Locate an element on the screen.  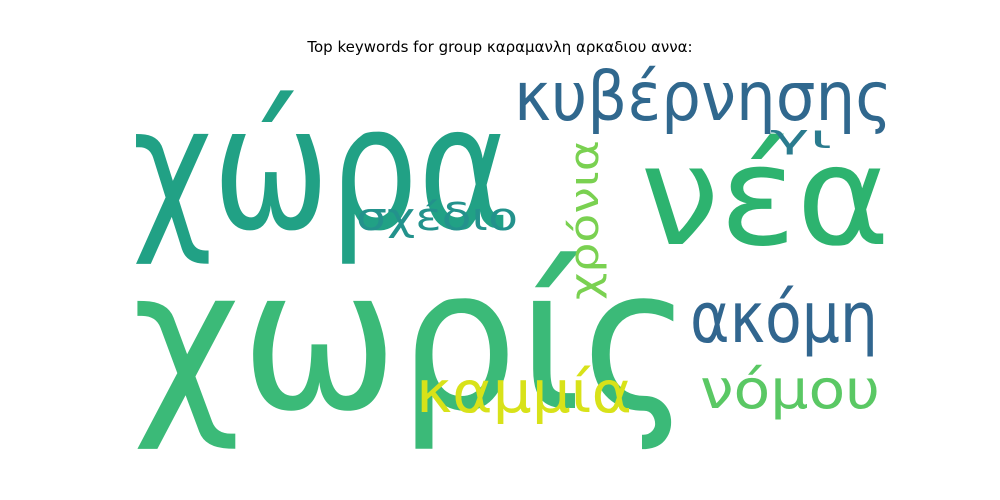
word-xronia: χρόνια is located at coordinates (585, 220).